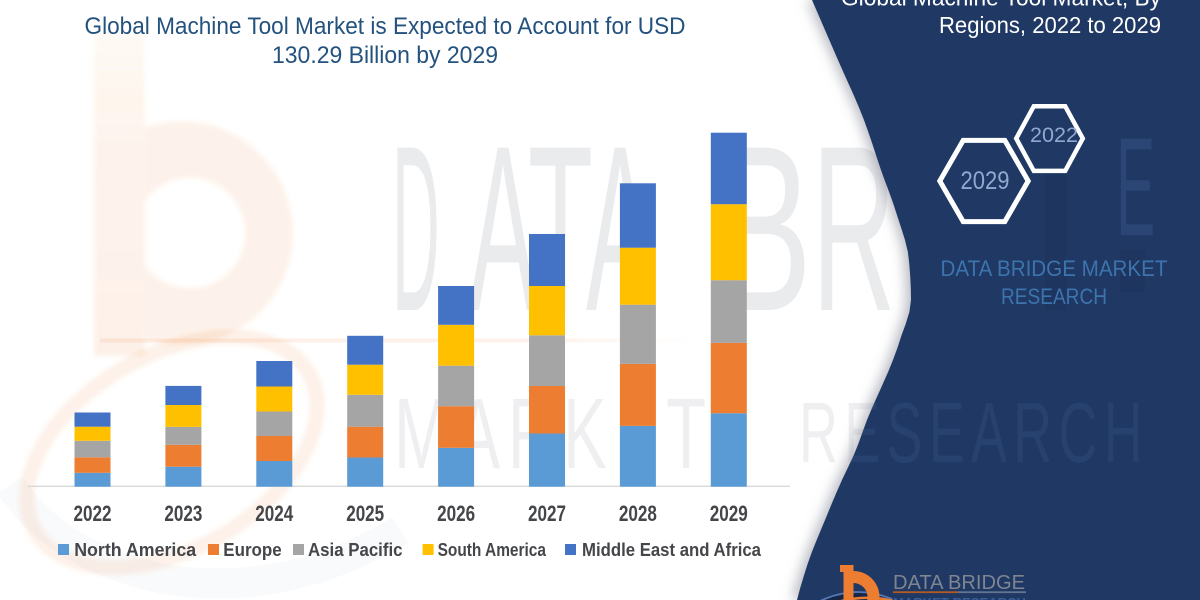 The width and height of the screenshot is (1200, 600). Describe the element at coordinates (1050, 25) in the screenshot. I see `svg-text: Regions, 2022 to 2029` at that location.